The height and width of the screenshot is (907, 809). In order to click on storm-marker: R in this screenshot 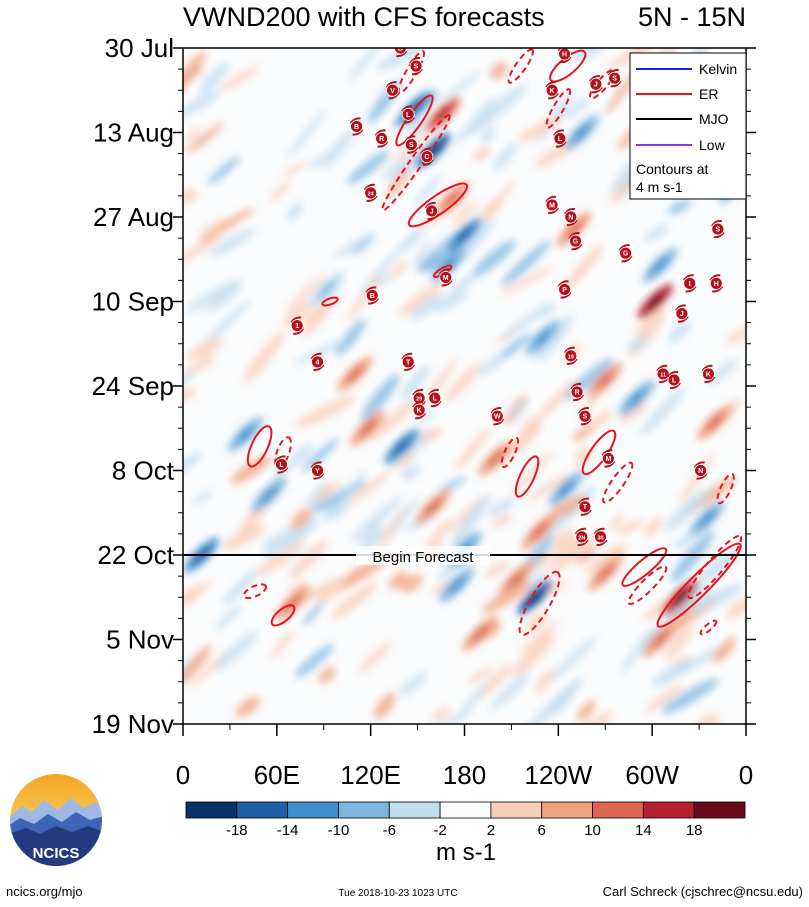, I will do `click(577, 392)`.